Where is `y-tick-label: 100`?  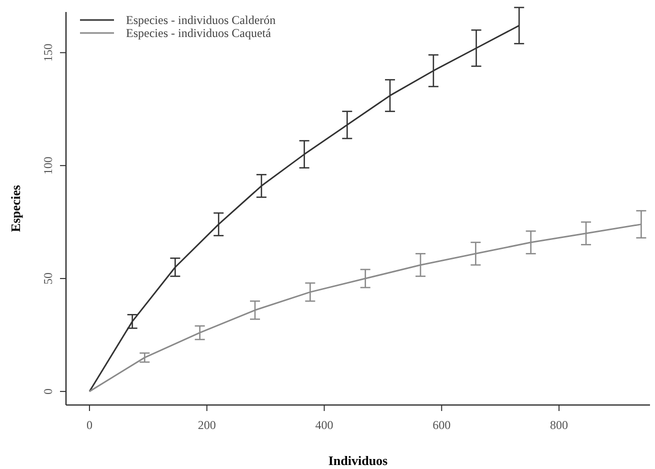
y-tick-label: 100 is located at coordinates (48, 165).